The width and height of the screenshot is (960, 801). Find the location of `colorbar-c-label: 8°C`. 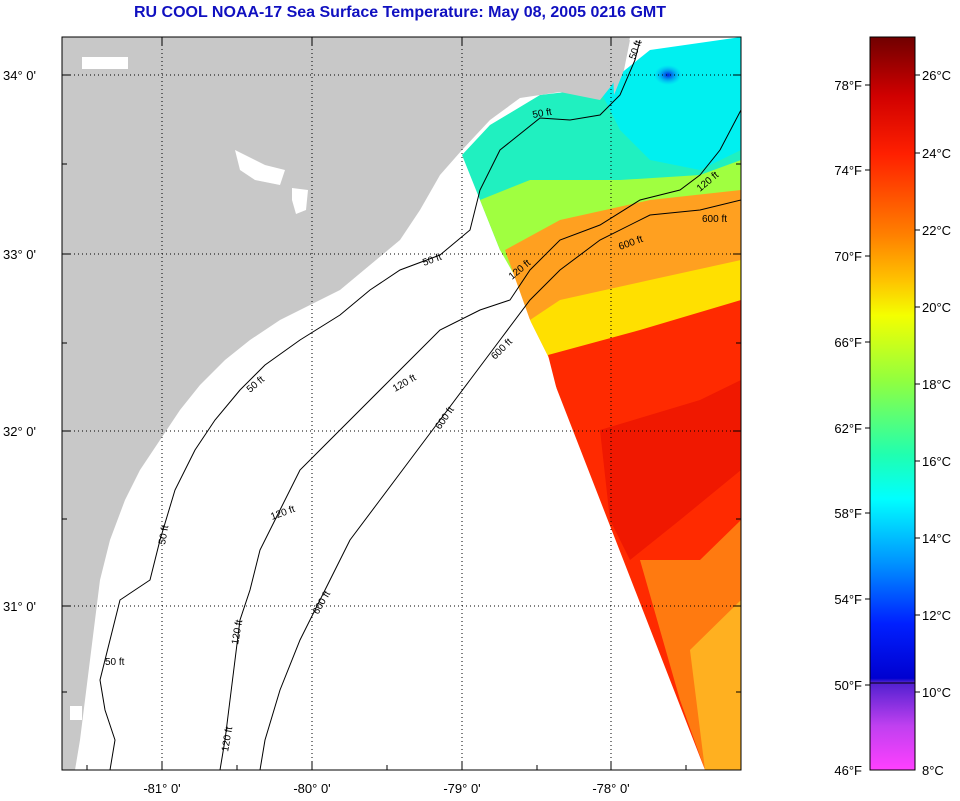

colorbar-c-label: 8°C is located at coordinates (933, 770).